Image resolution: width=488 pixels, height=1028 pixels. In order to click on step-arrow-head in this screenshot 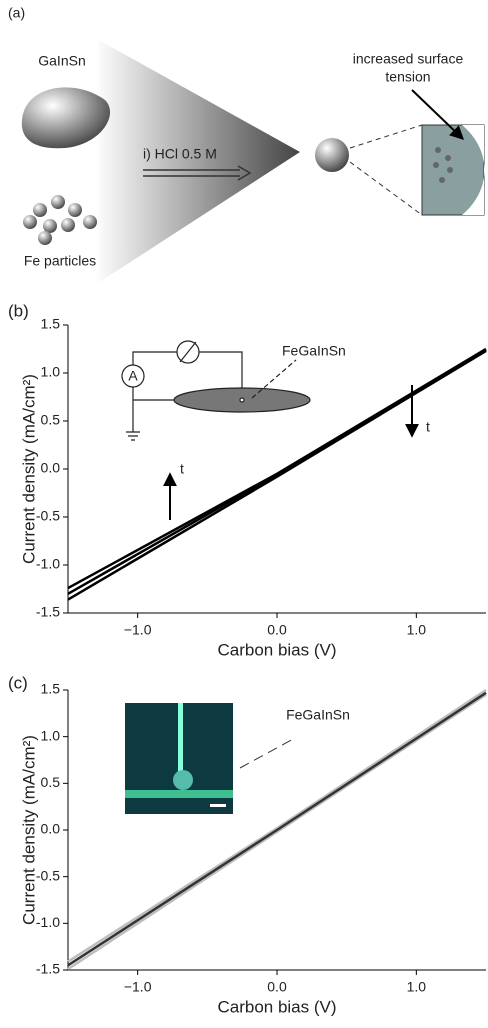, I will do `click(244, 173)`.